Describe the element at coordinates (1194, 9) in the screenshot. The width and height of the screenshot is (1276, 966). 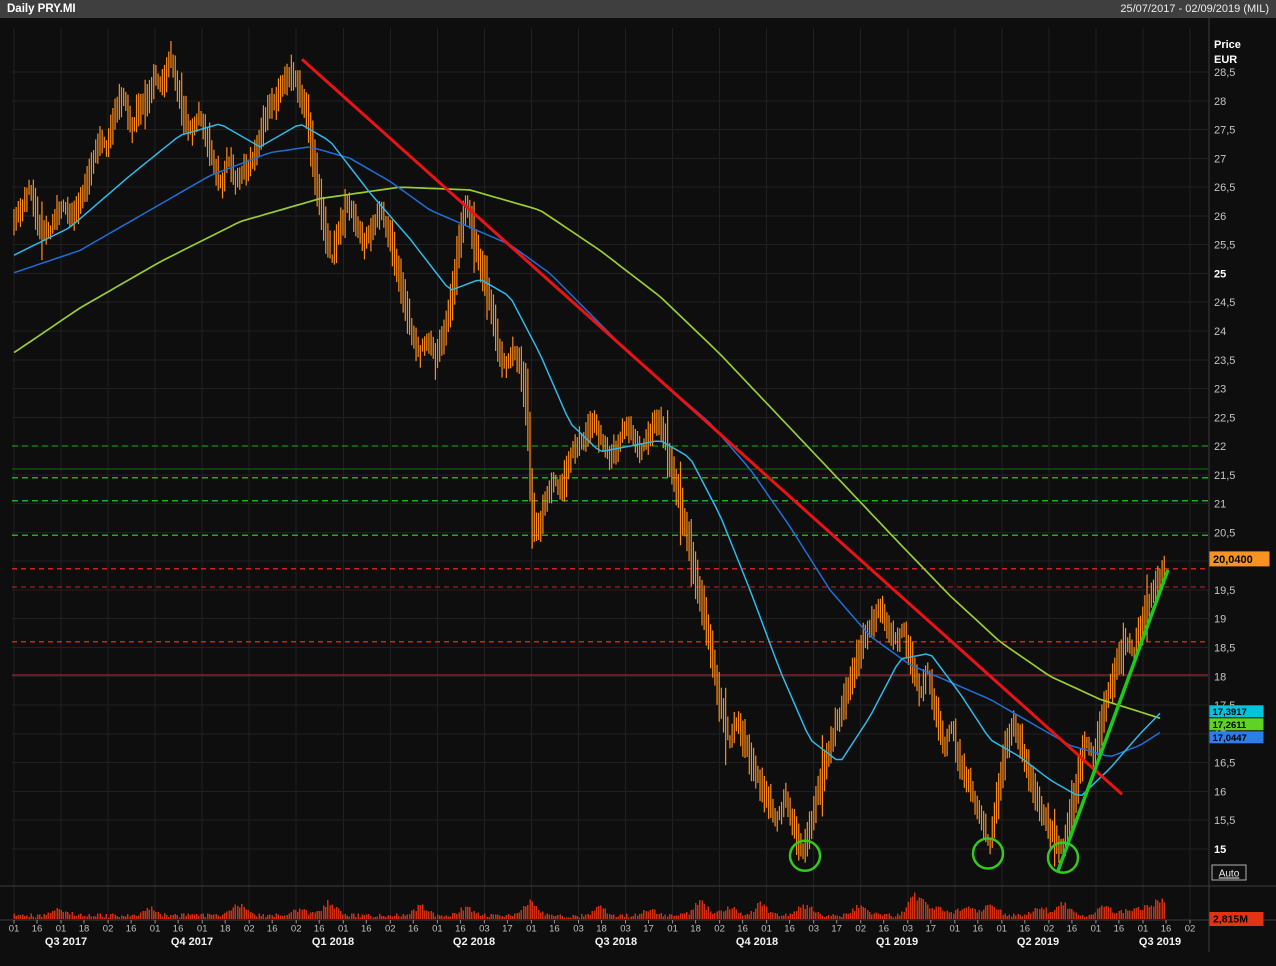
I see `date-range: 25/07/2017 - 02/09/2019 (MIL)` at that location.